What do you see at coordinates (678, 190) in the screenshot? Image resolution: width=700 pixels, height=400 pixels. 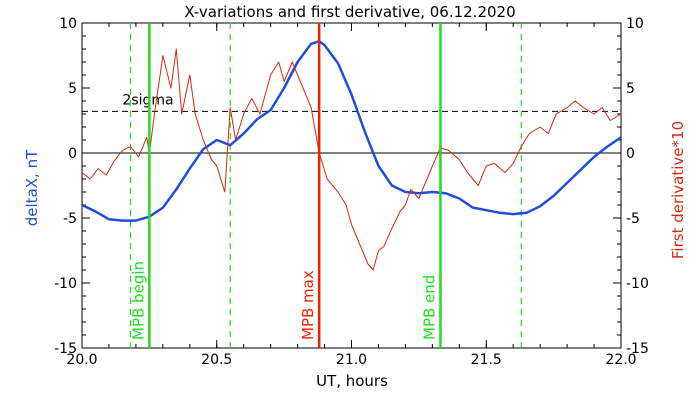 I see `y-axis-label-right: First derivative*10` at bounding box center [678, 190].